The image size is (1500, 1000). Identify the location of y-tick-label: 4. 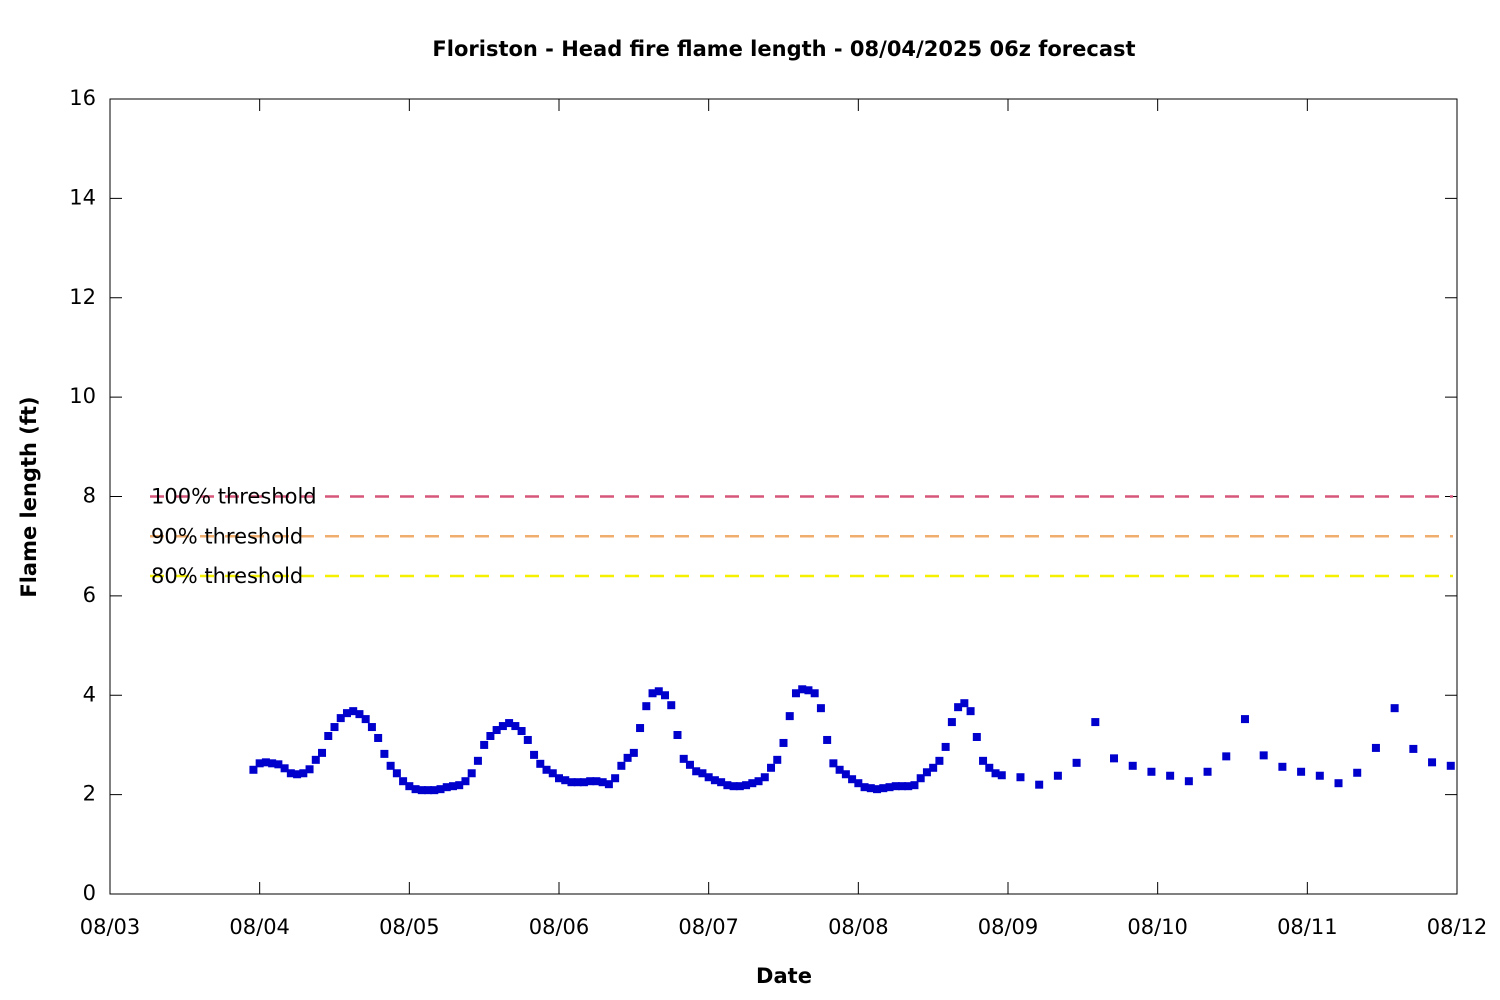
(89, 694).